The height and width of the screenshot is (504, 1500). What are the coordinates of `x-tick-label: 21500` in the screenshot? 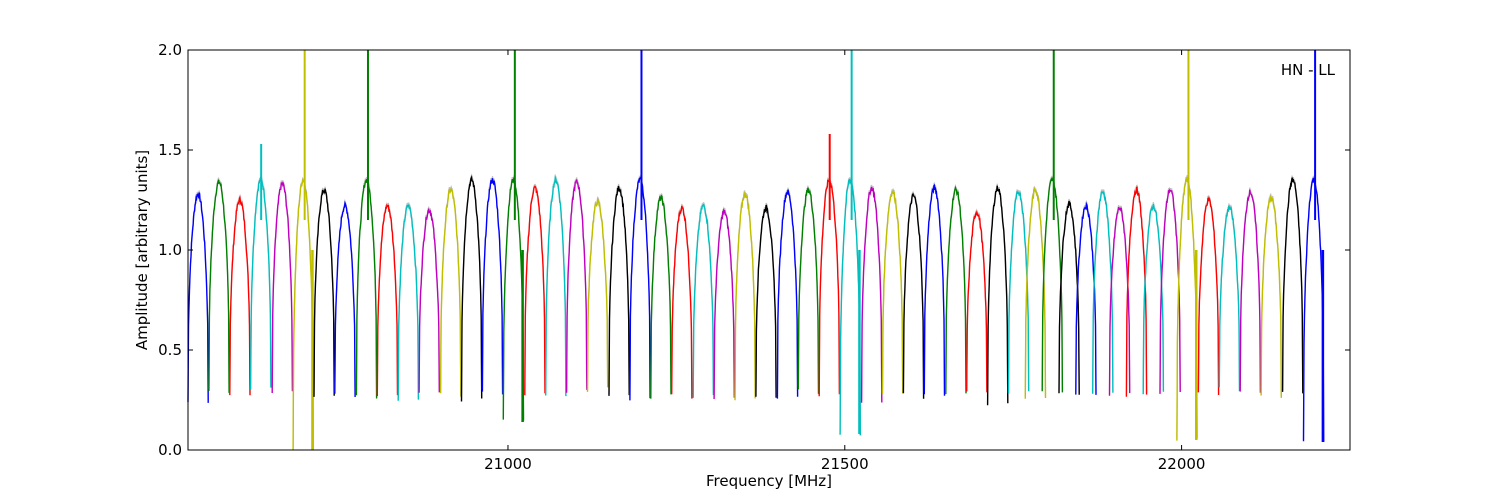 It's located at (845, 464).